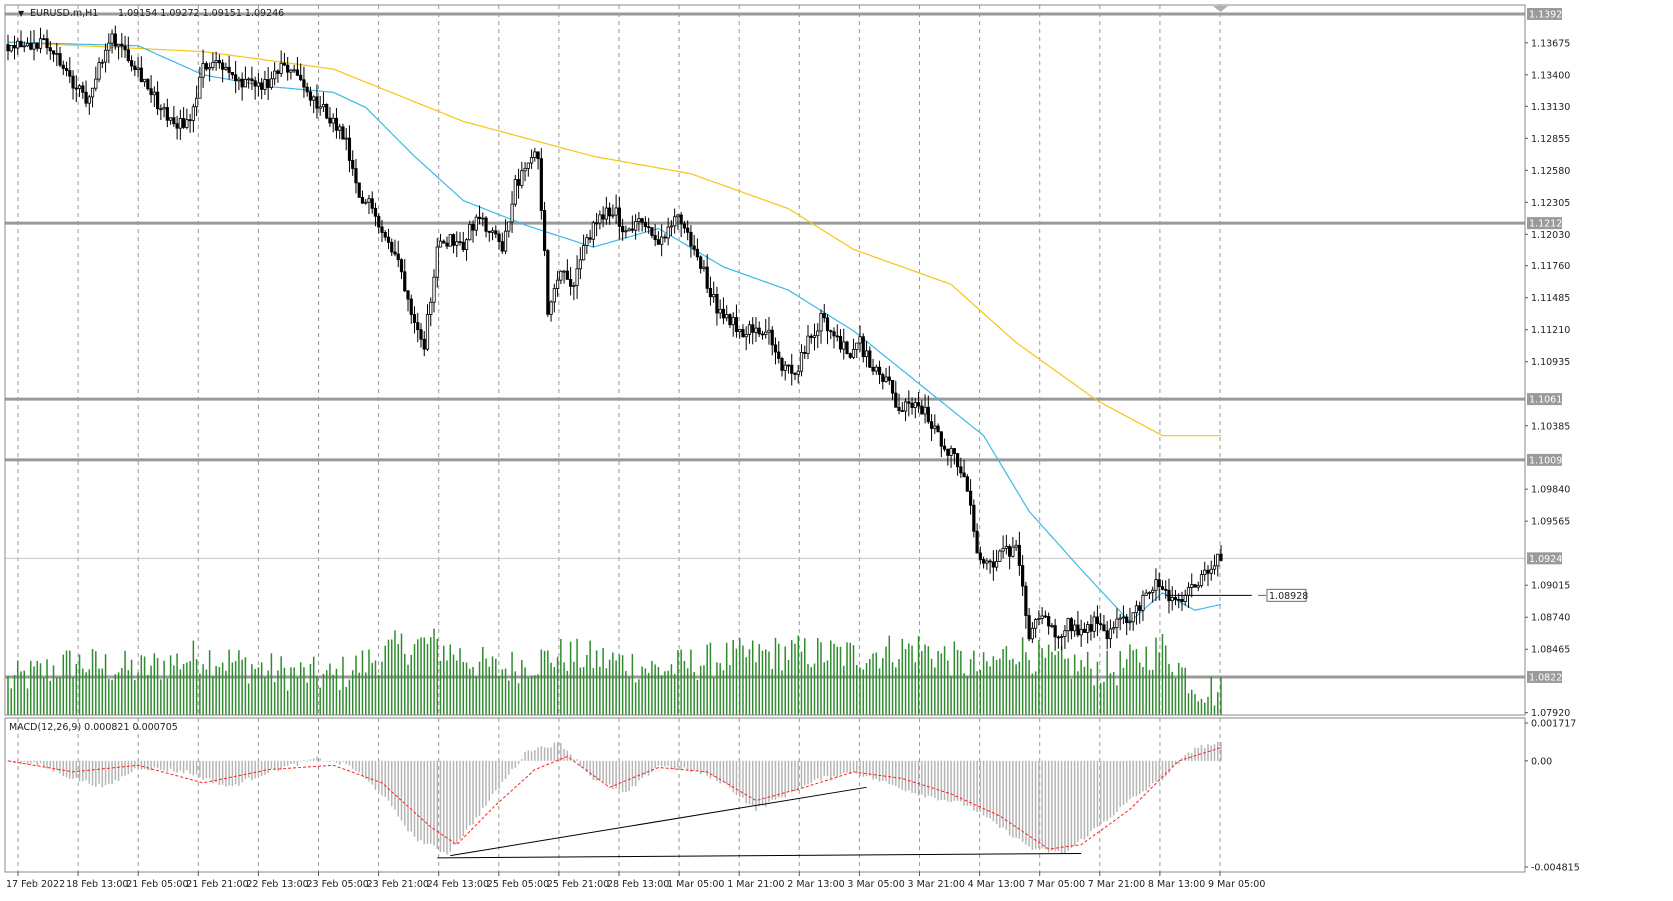 The width and height of the screenshot is (1673, 901). What do you see at coordinates (1548, 677) in the screenshot?
I see `level-price-label: 1.08227` at bounding box center [1548, 677].